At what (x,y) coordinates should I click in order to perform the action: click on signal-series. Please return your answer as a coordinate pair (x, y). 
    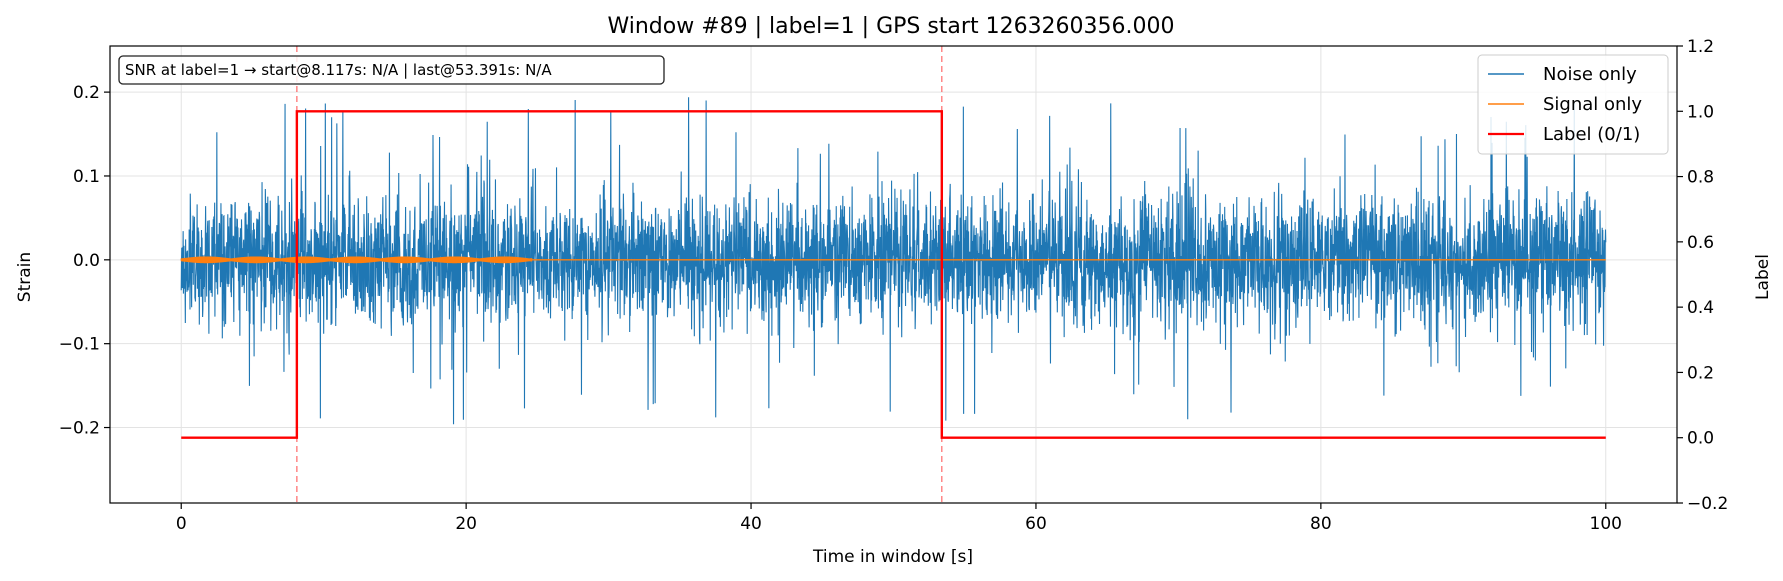
    Looking at the image, I should click on (893, 260).